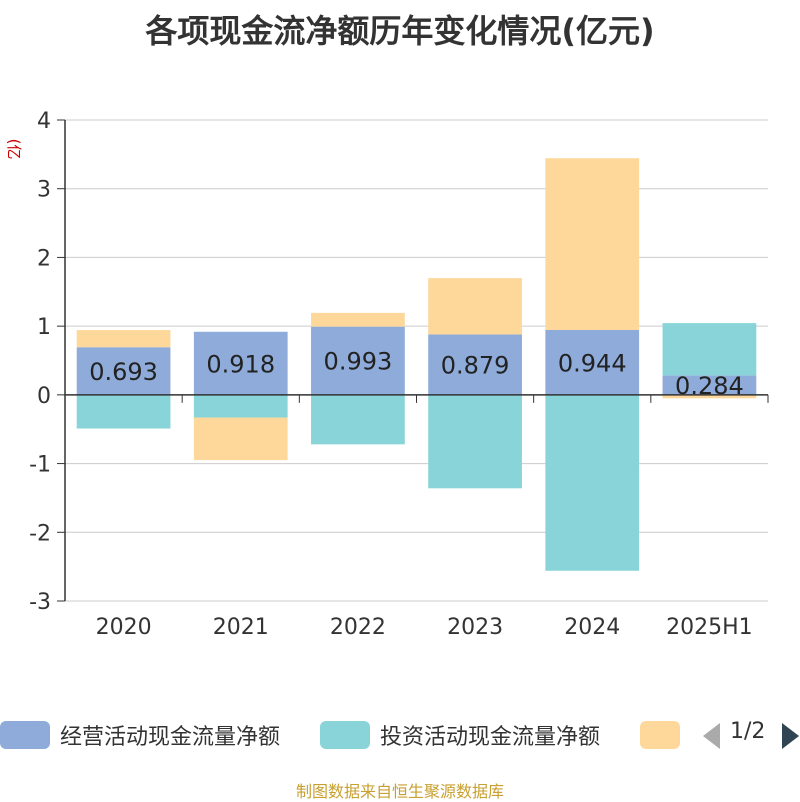 The width and height of the screenshot is (800, 802). I want to click on legend-item-investing: 投资活动现金流量净额, so click(460, 735).